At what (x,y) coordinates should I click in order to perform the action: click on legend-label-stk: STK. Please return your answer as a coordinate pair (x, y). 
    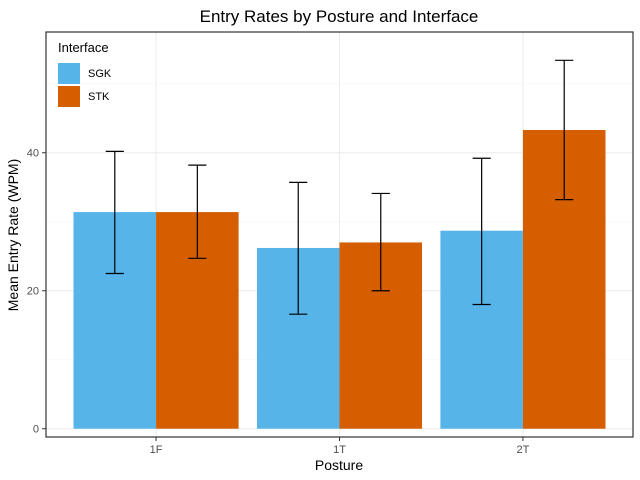
    Looking at the image, I should click on (99, 97).